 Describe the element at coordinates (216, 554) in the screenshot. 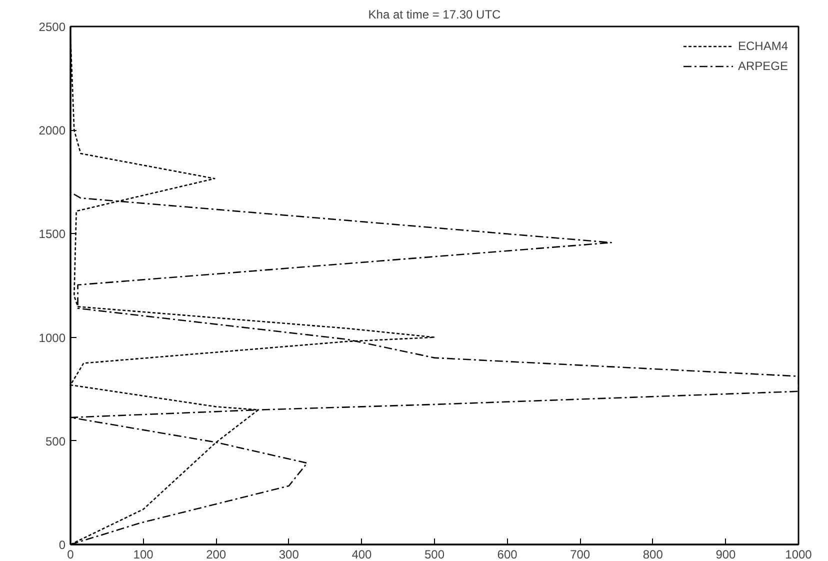

I see `x-tick-label: 200` at that location.